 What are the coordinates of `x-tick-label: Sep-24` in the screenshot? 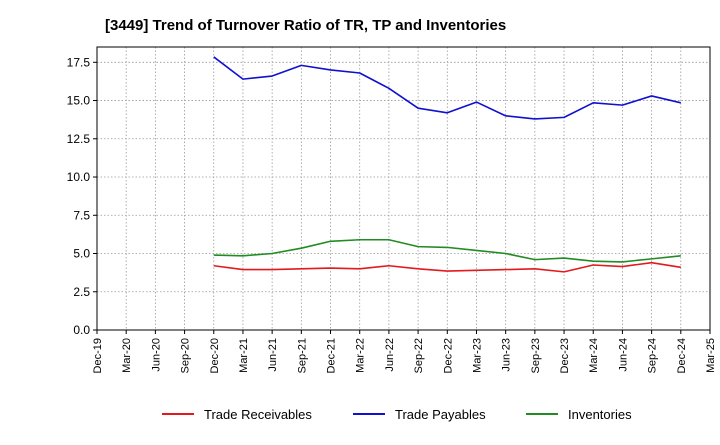 It's located at (653, 355).